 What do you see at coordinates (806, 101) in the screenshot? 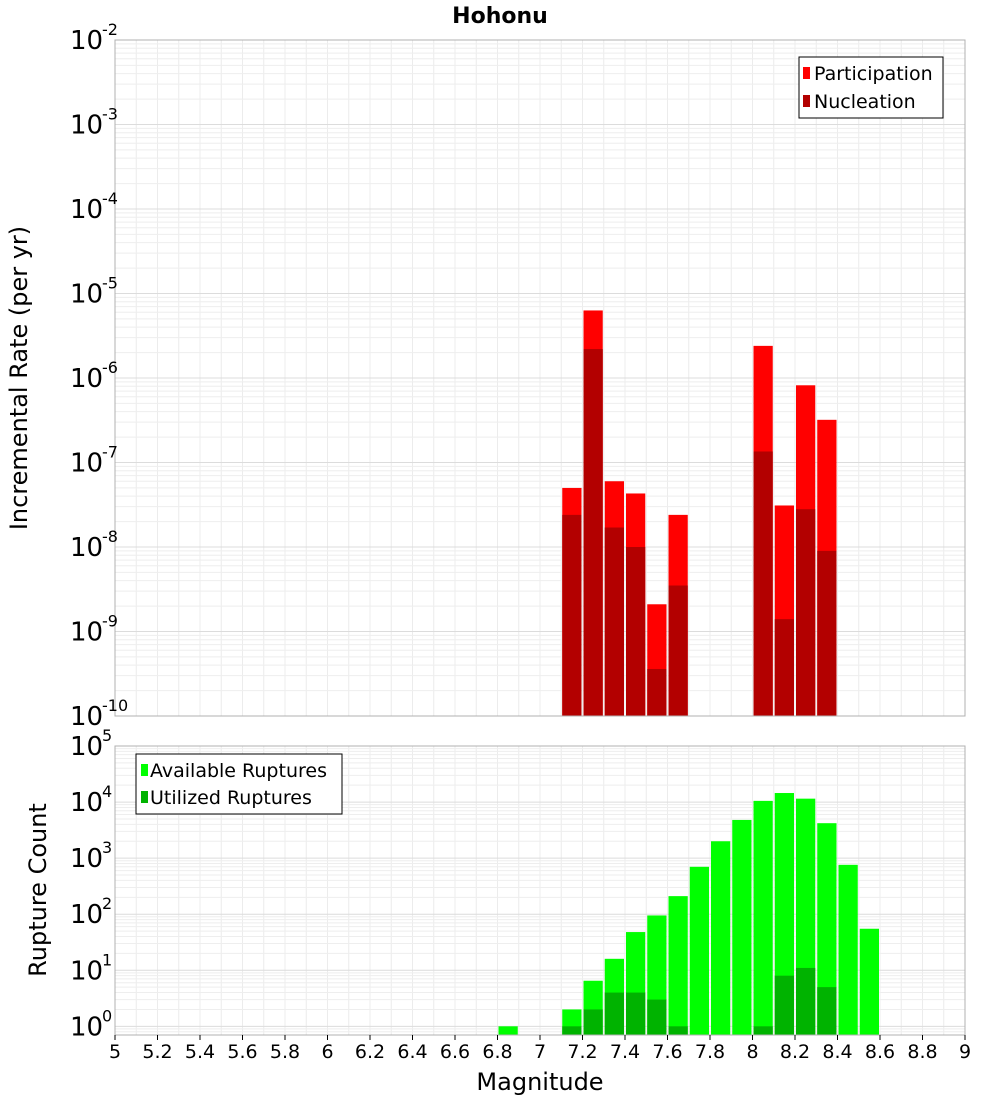
I see `legend-swatch-nucleation` at bounding box center [806, 101].